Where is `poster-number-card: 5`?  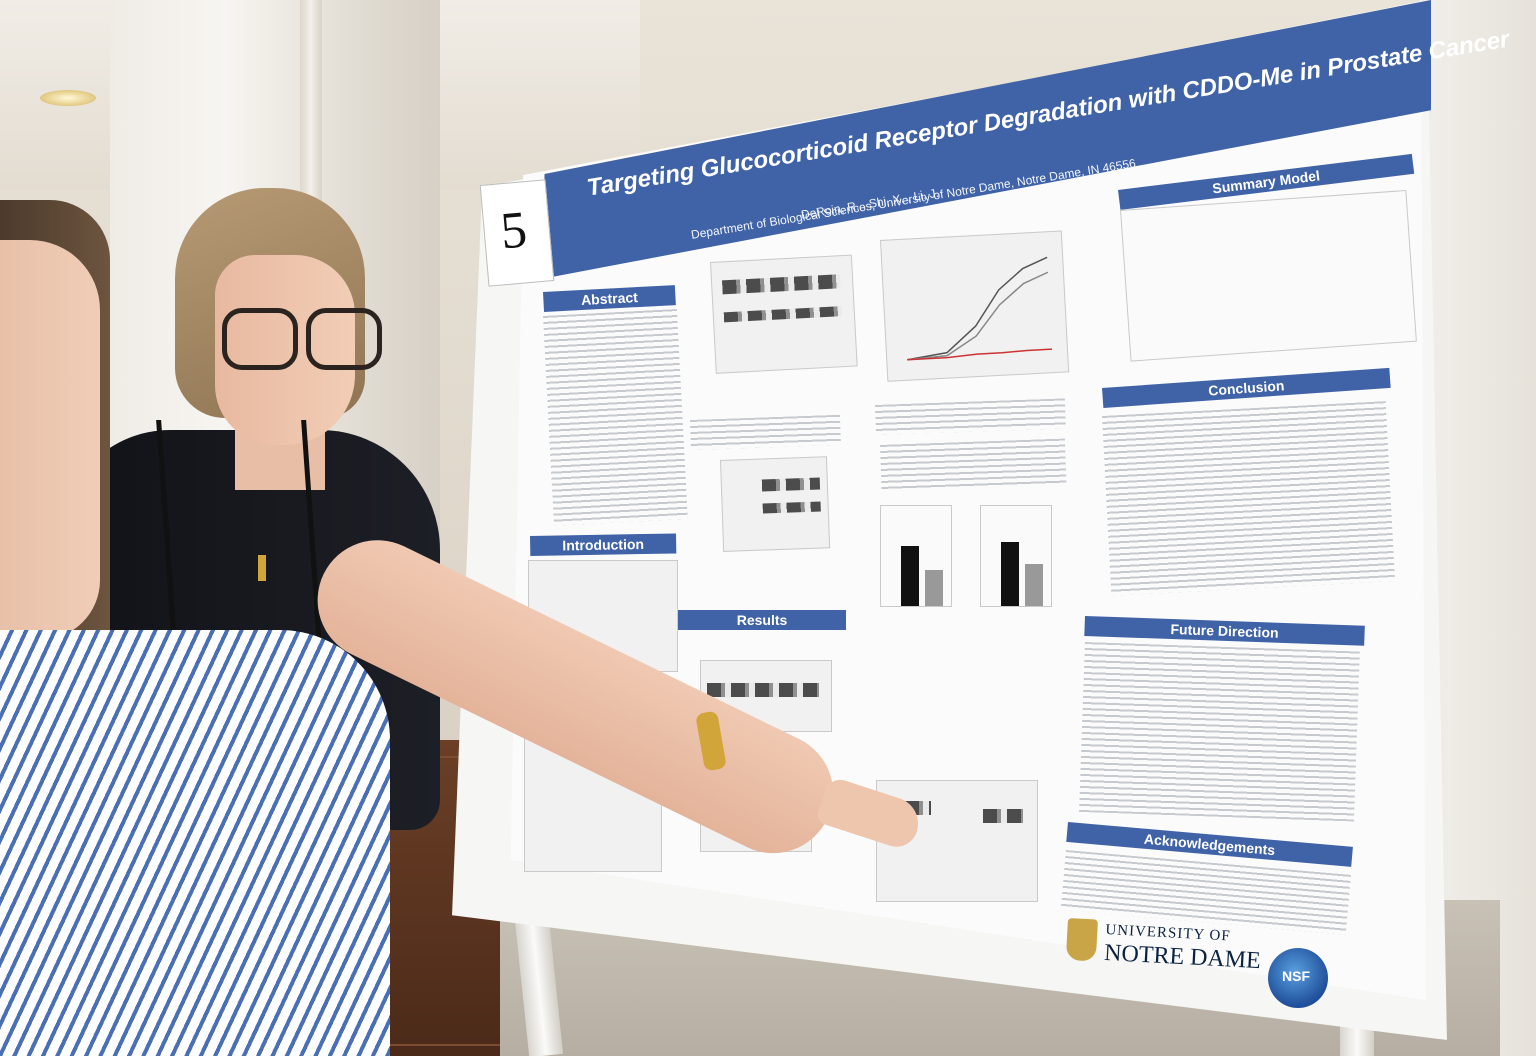
poster-number-card: 5 is located at coordinates (517, 233).